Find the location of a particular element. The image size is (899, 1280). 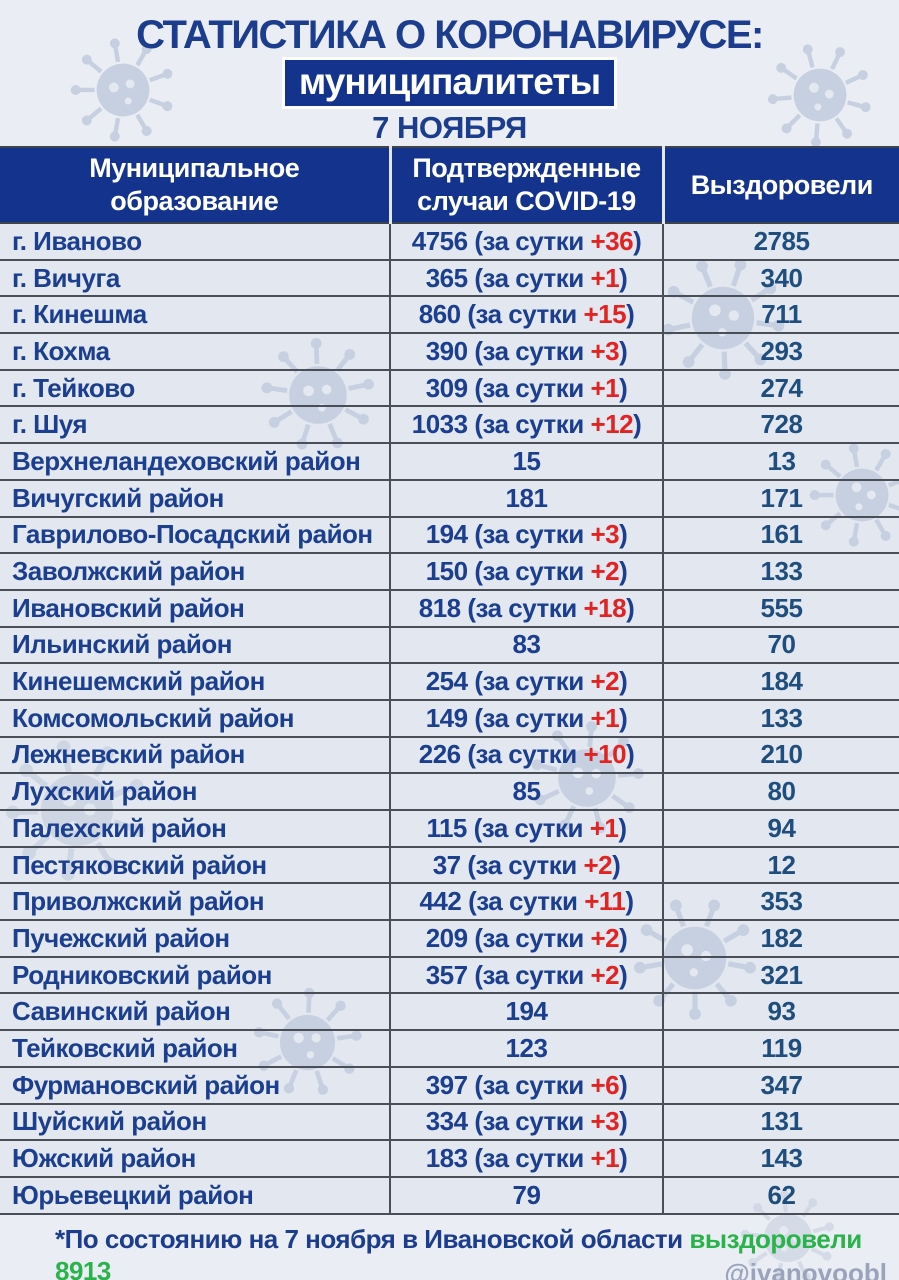

cases-total: 83 is located at coordinates (526, 644).